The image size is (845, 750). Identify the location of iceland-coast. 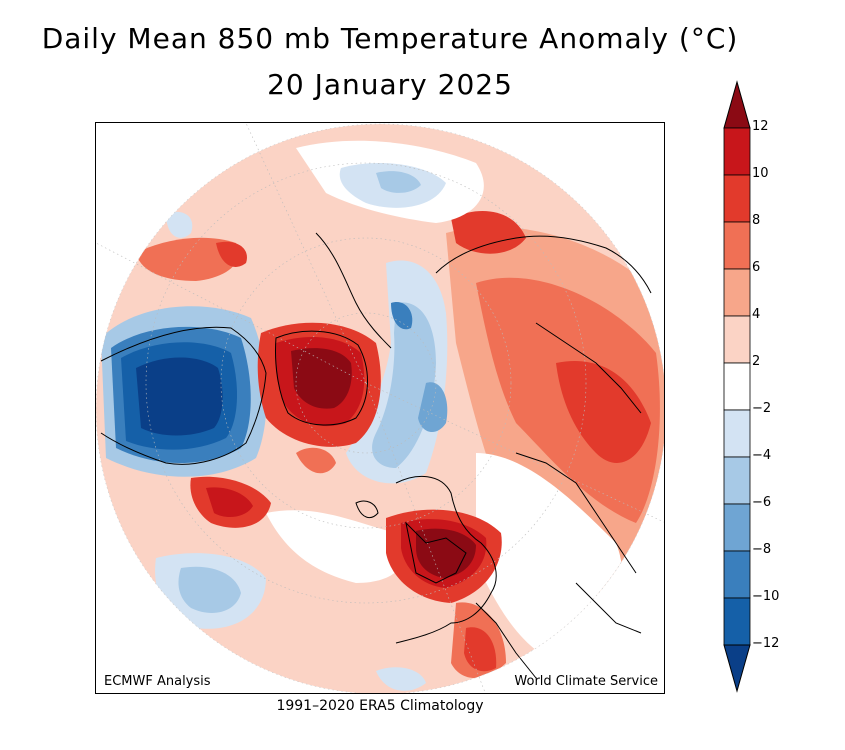
(367, 509).